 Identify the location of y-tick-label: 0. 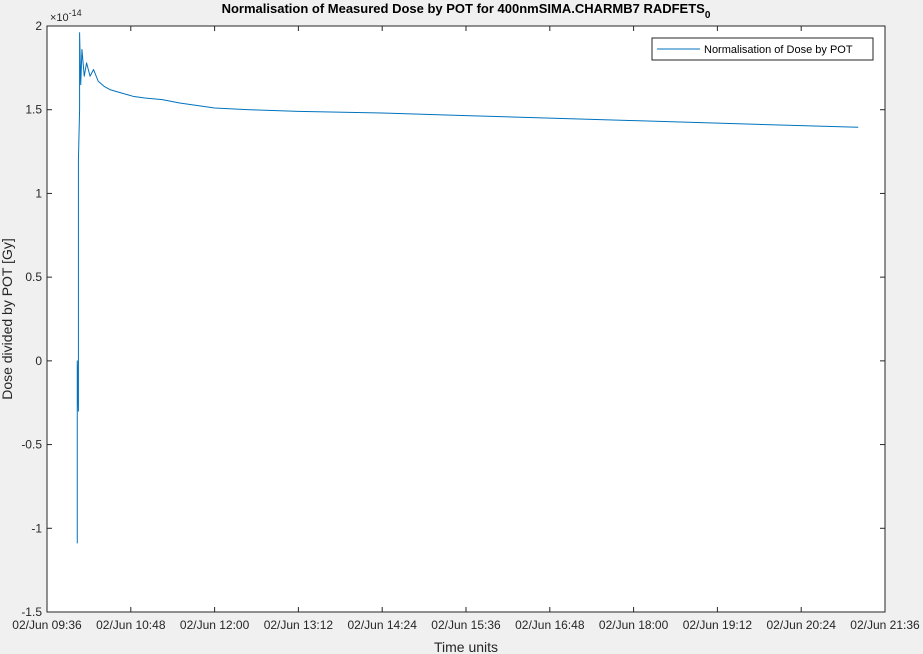
(38, 361).